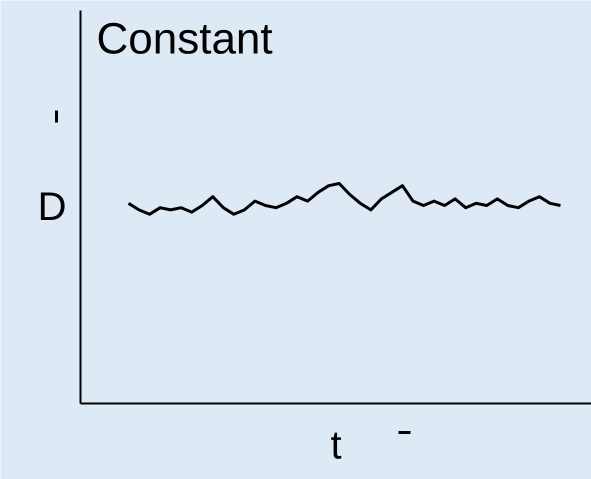  I want to click on x-axis-title: t, so click(336, 446).